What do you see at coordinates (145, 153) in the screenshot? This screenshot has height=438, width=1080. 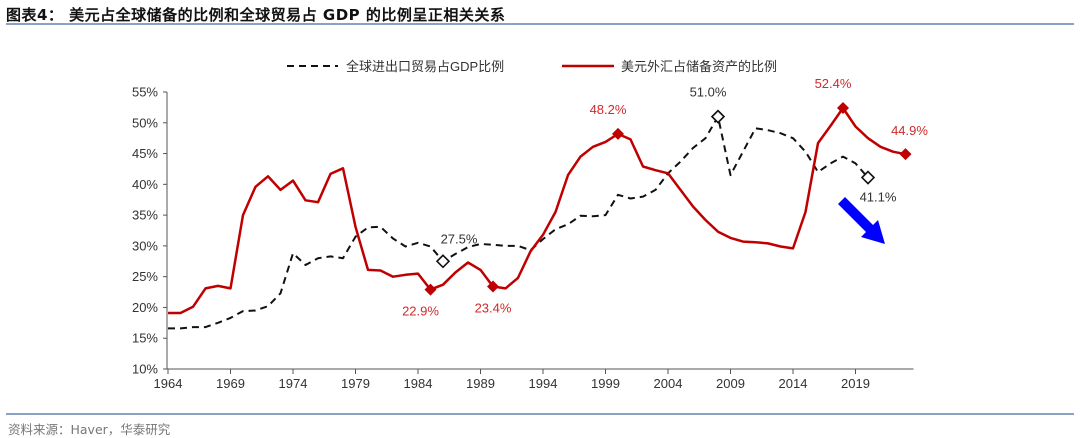 I see `y-tick-label: 45%` at bounding box center [145, 153].